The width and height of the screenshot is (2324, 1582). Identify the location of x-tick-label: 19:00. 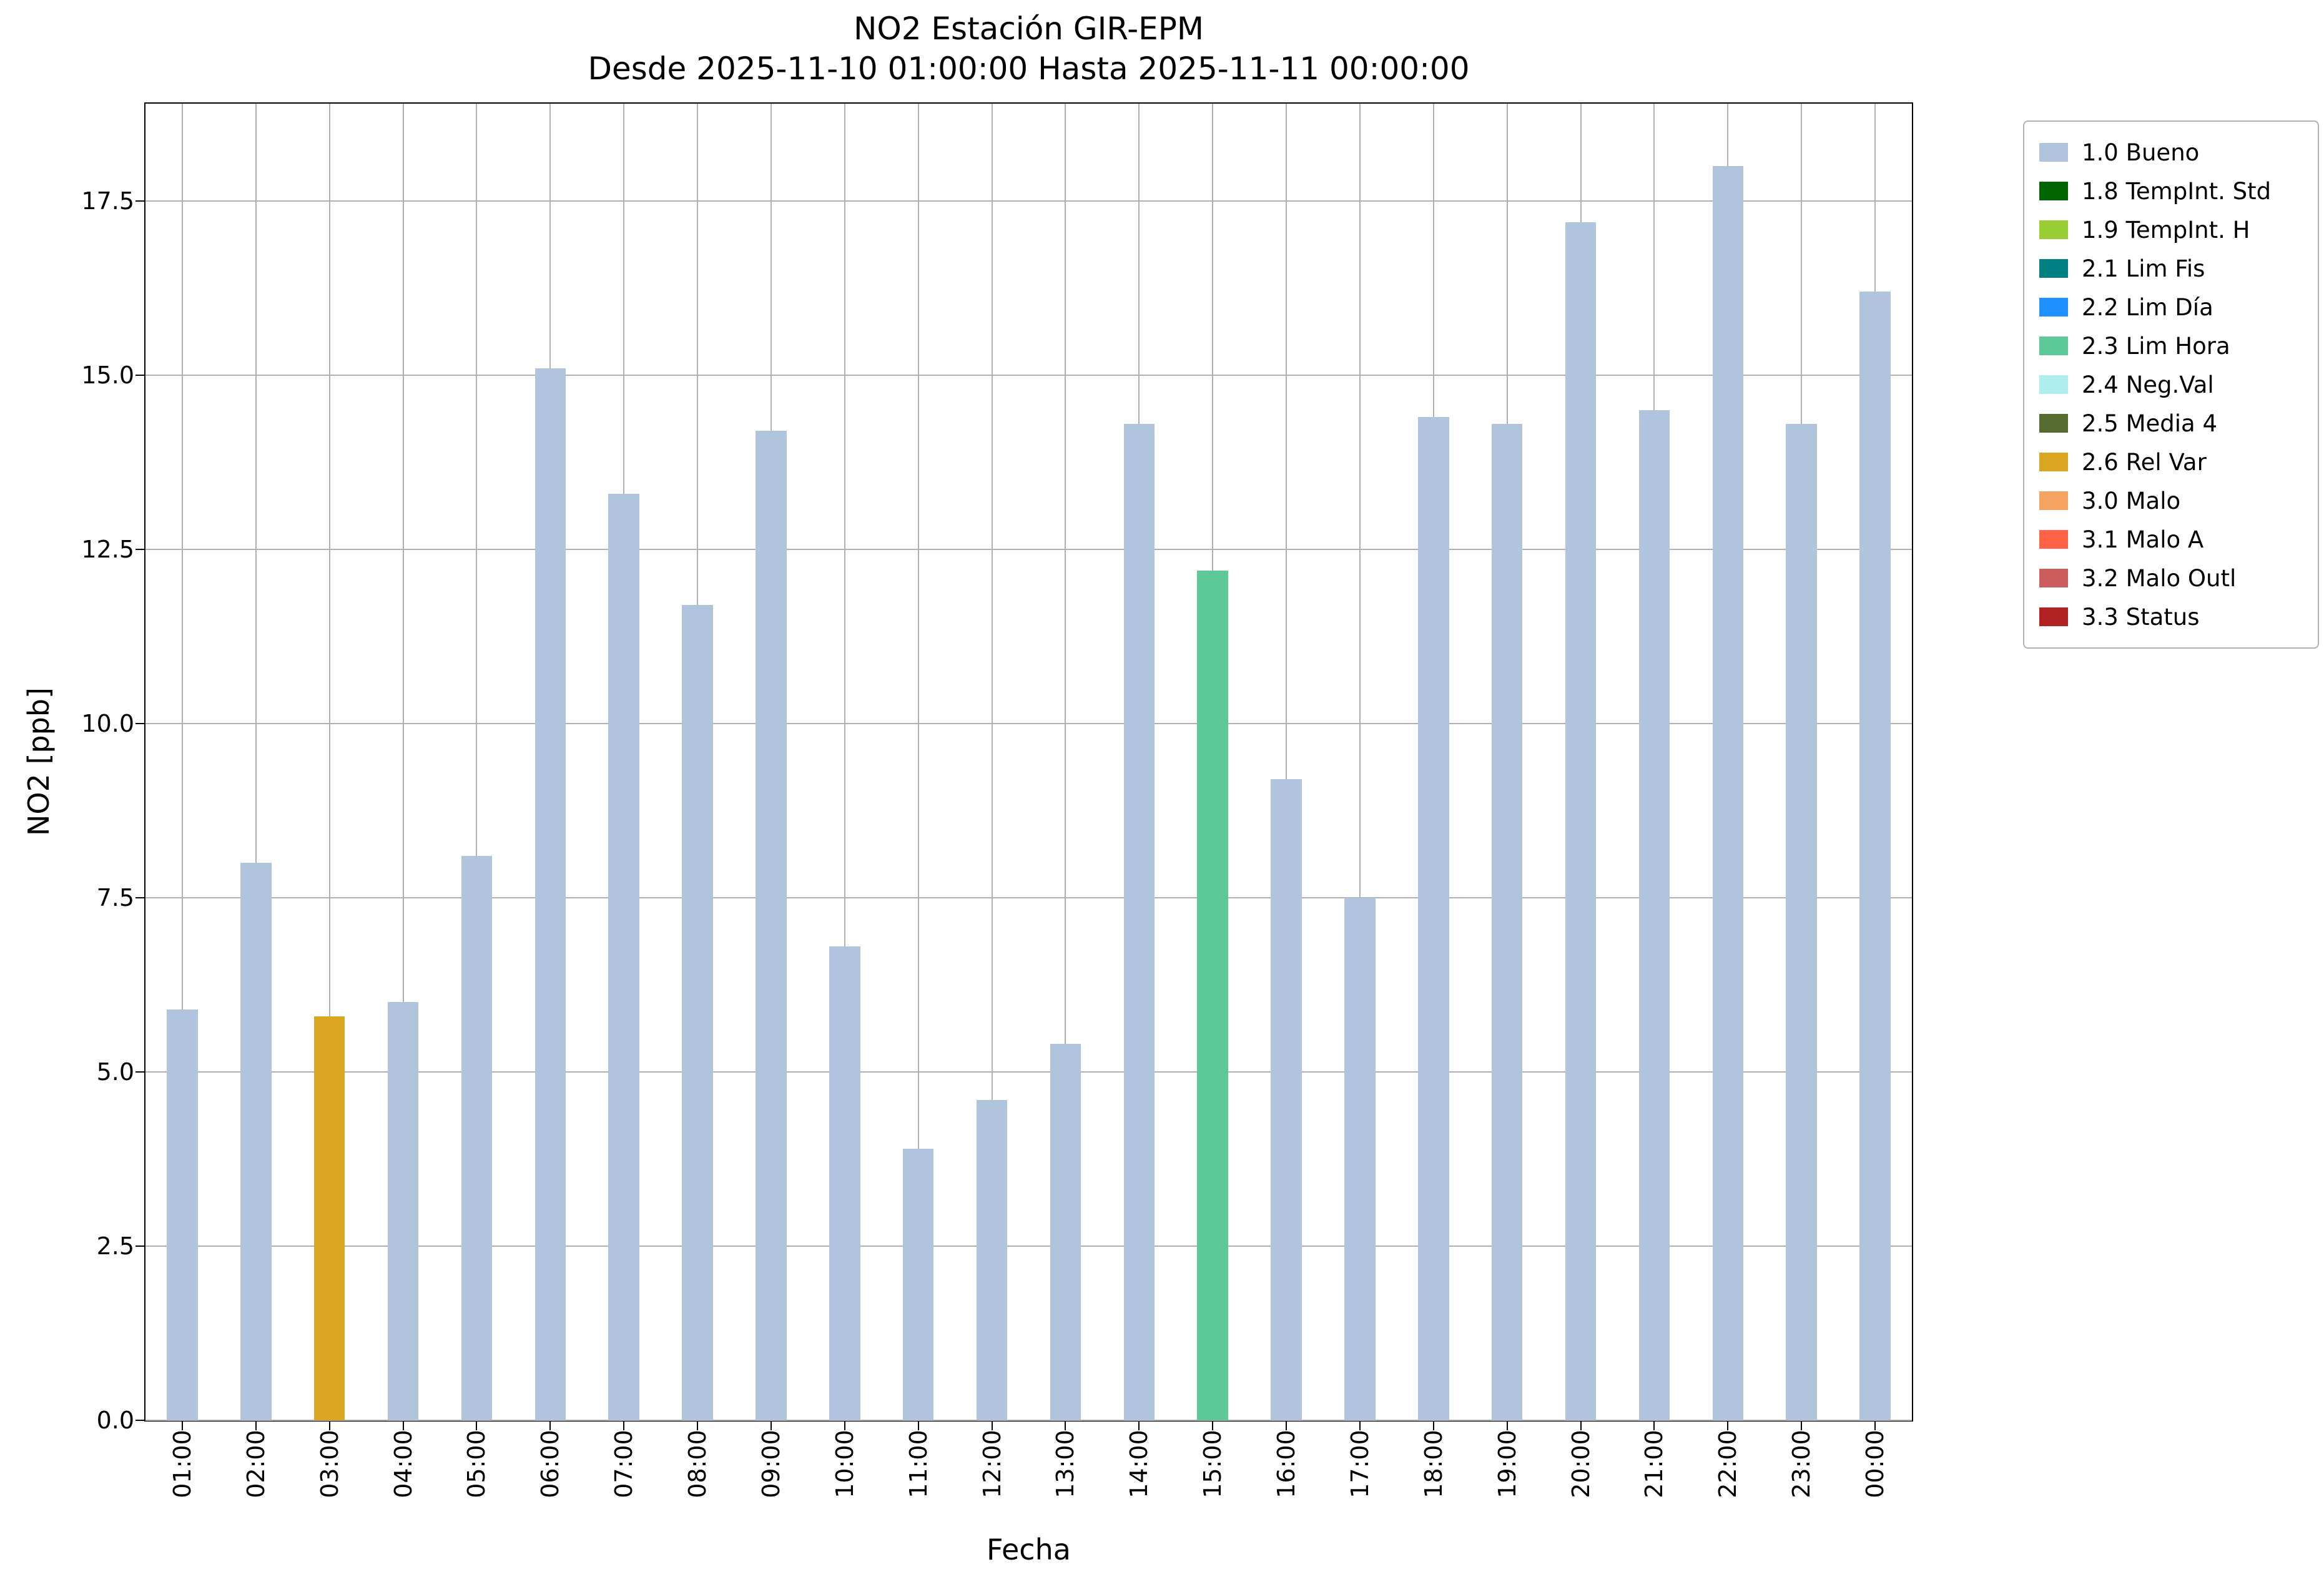
(1507, 1464).